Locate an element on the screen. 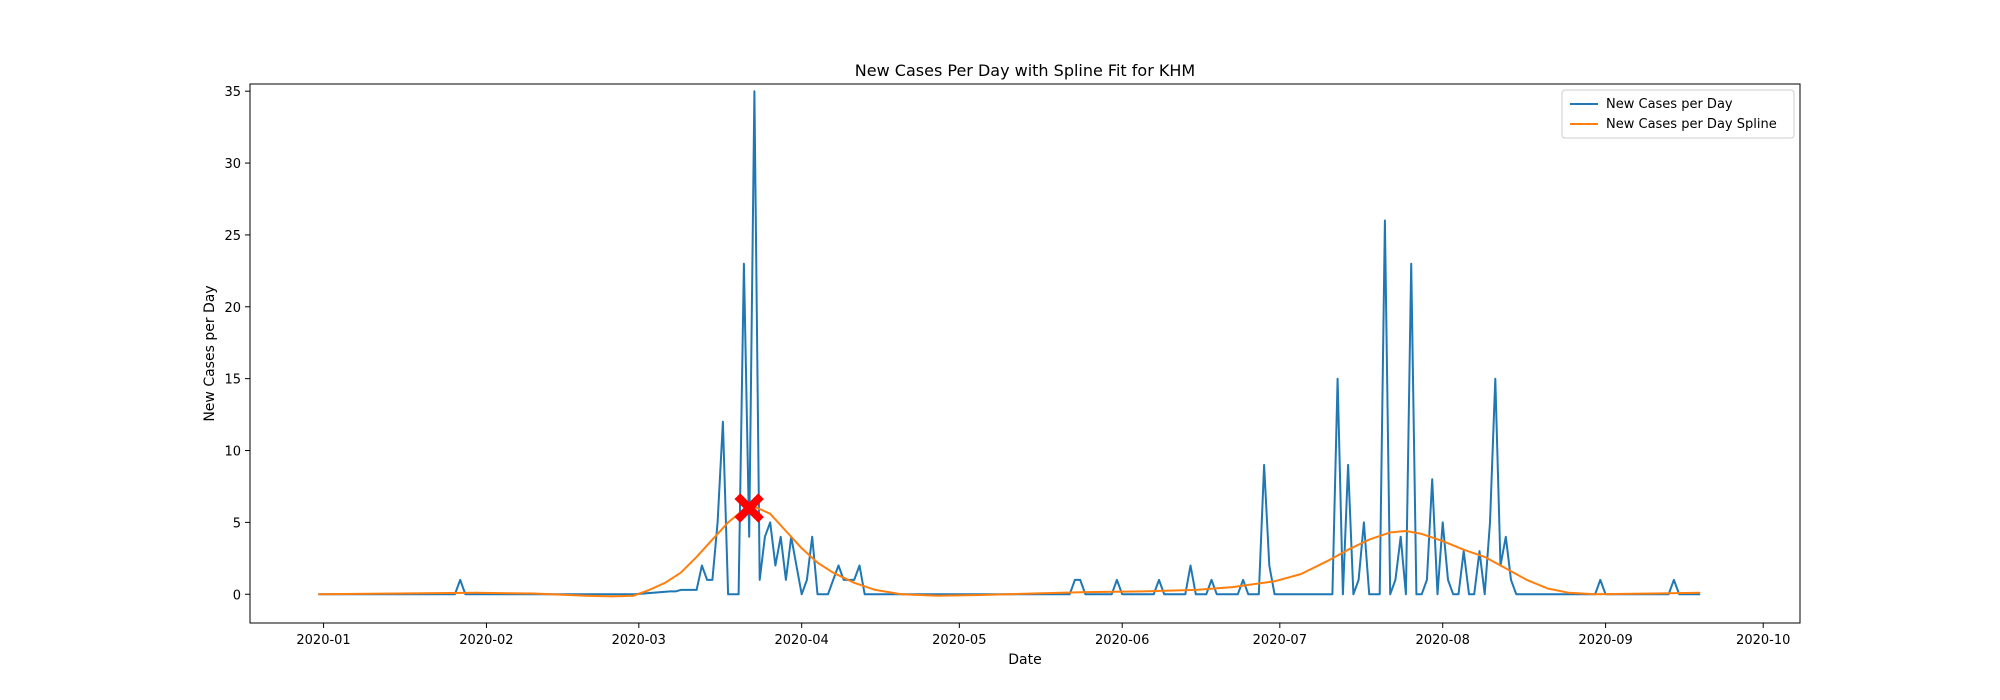 The width and height of the screenshot is (2000, 700). x-tick-label: 2020-01 is located at coordinates (323, 640).